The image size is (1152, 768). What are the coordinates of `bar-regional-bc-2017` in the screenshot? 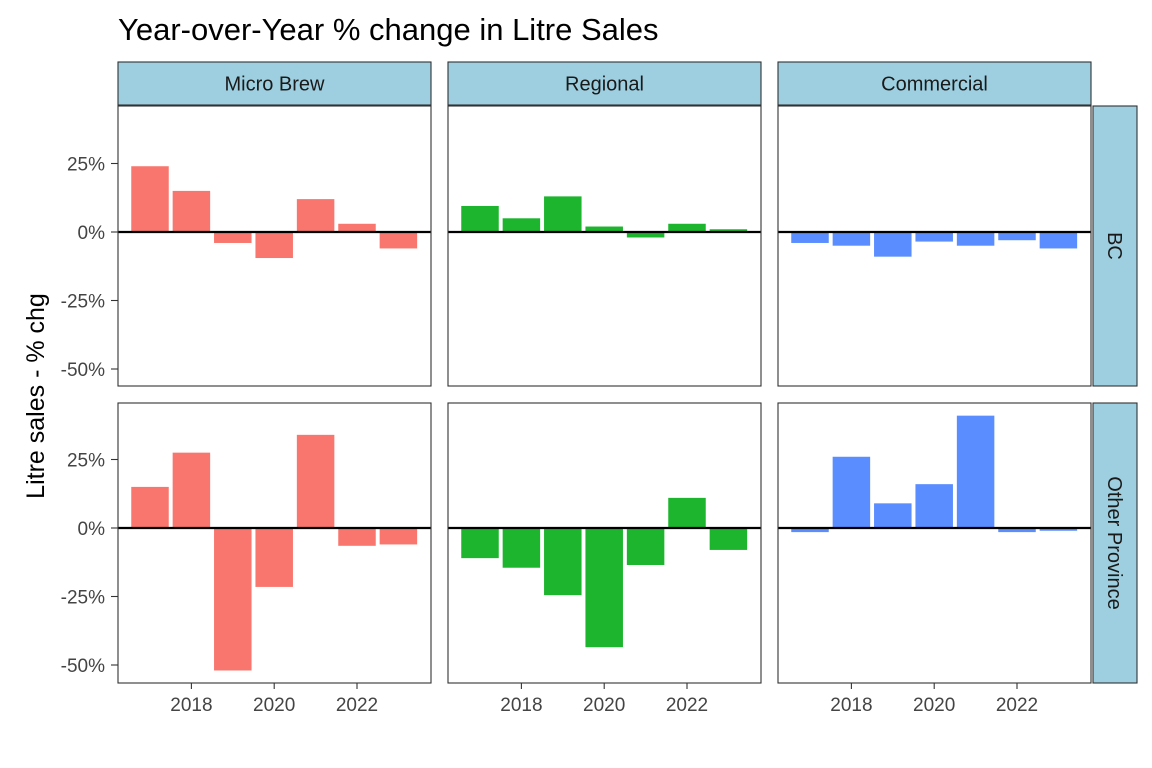 It's located at (480, 218).